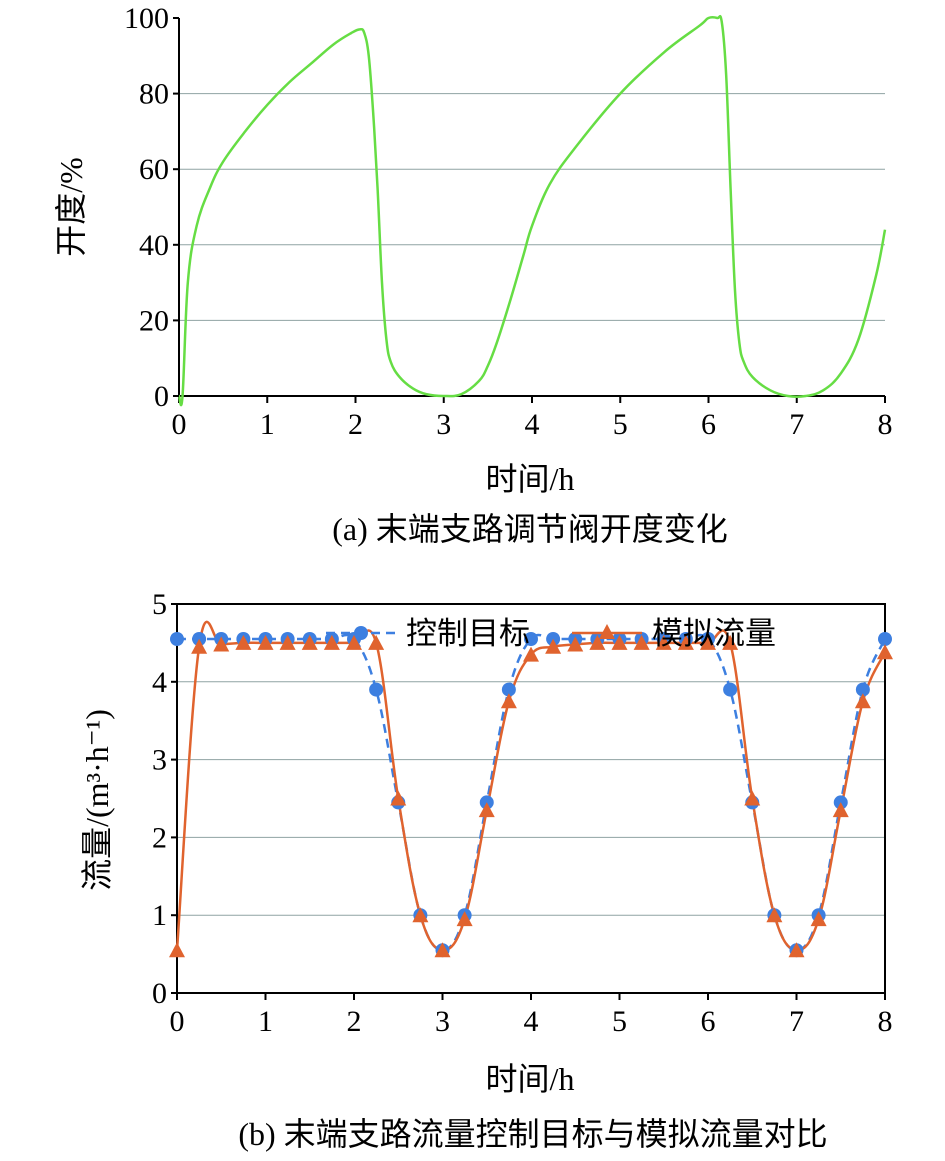 This screenshot has height=1161, width=945. What do you see at coordinates (154, 169) in the screenshot?
I see `y-tick-label: 60` at bounding box center [154, 169].